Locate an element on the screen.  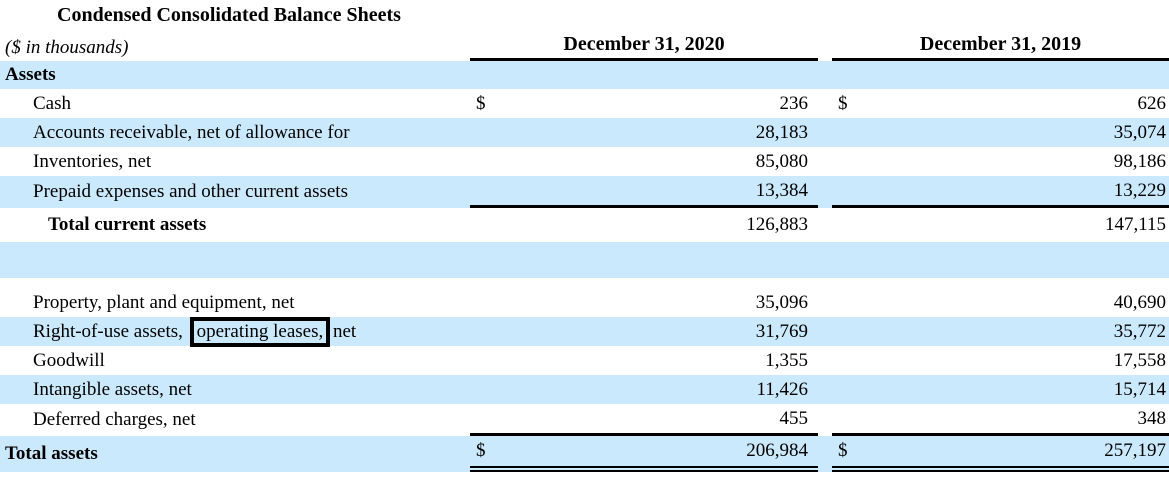
row-label: Goodwill is located at coordinates (69, 360).